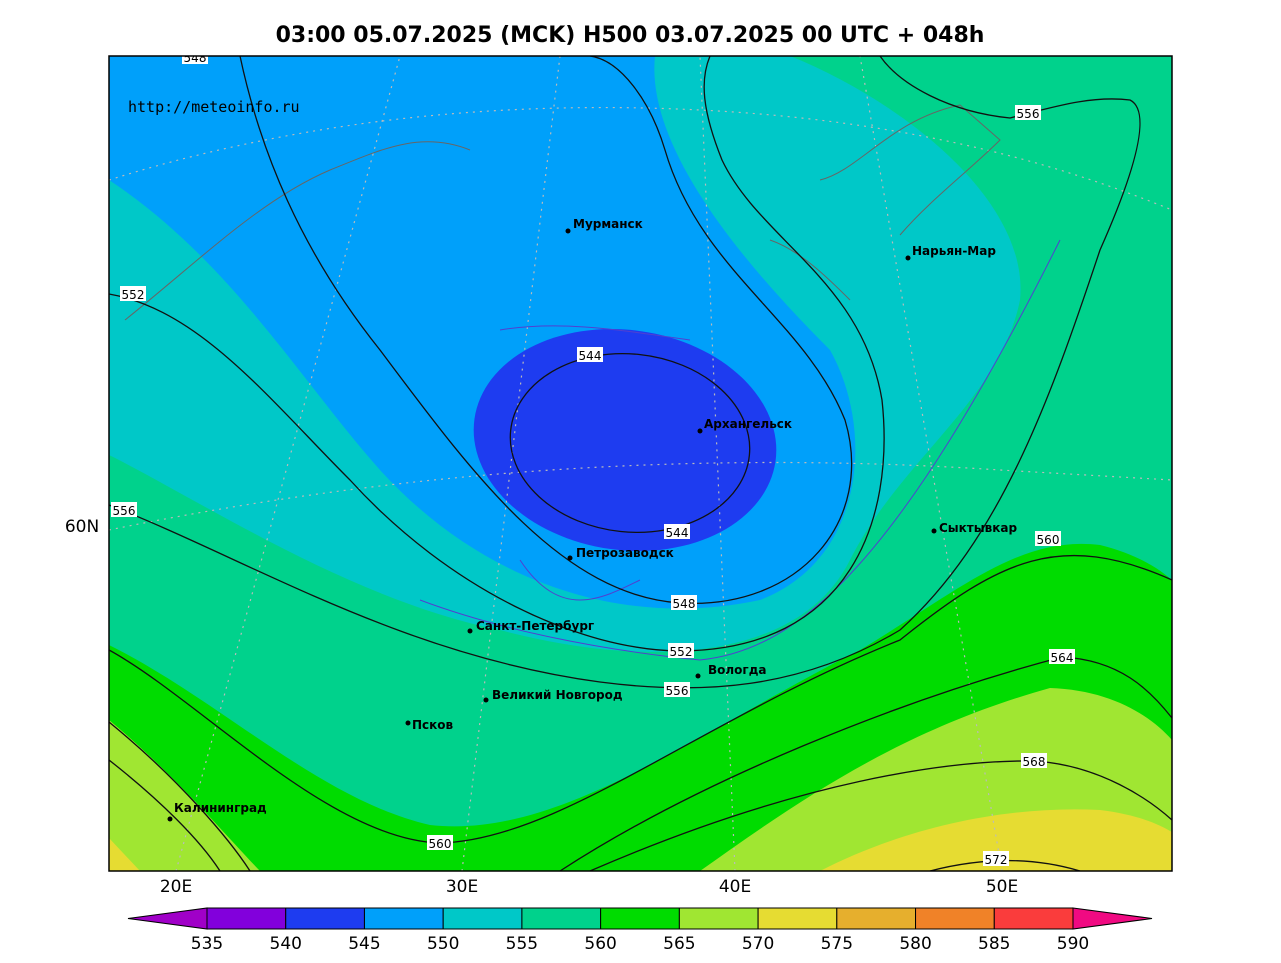  I want to click on city-label: Вологда, so click(737, 670).